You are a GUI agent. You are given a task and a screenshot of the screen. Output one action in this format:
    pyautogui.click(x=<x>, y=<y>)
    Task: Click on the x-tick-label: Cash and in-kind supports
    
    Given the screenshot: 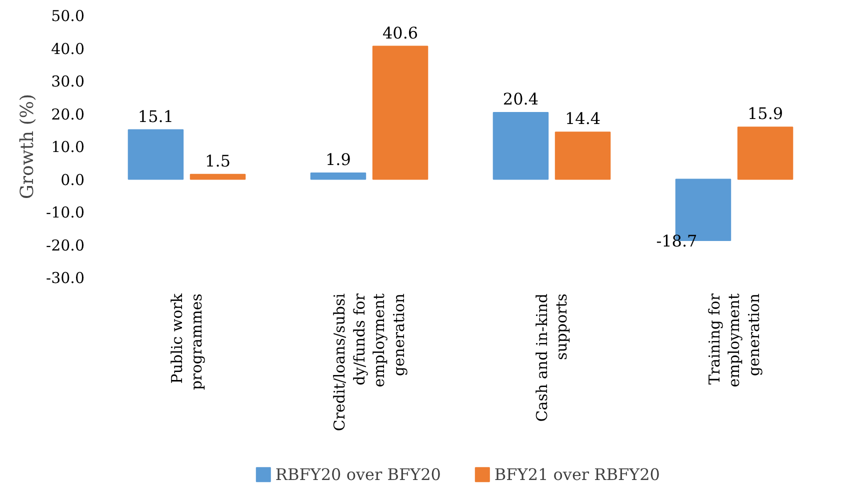 What is the action you would take?
    pyautogui.click(x=551, y=357)
    